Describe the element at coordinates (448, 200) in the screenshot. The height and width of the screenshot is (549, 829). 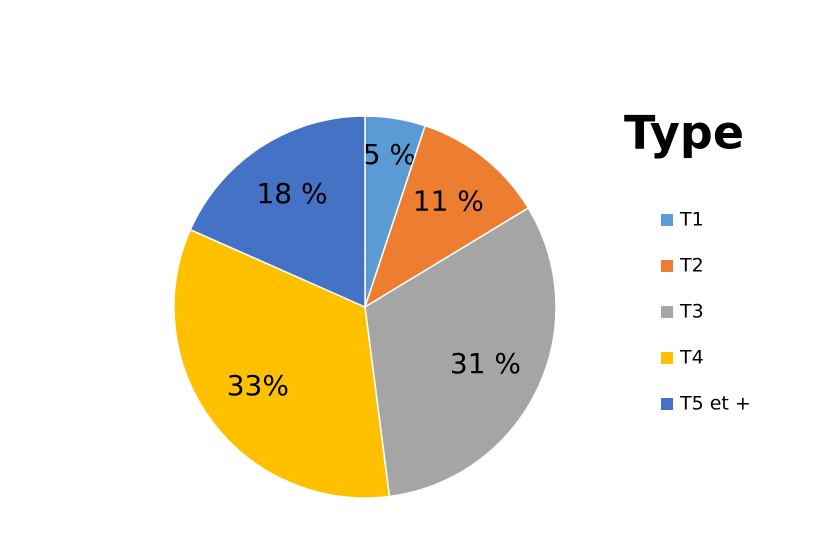
I see `data-label: 11 %` at that location.